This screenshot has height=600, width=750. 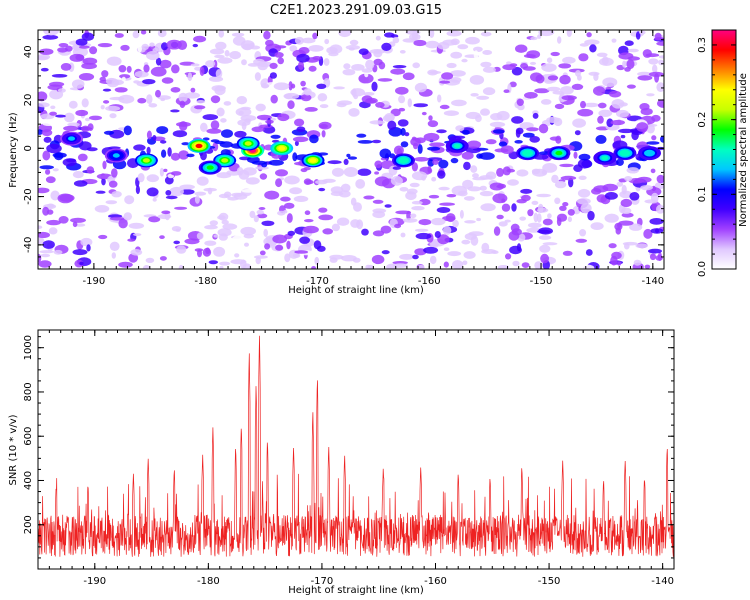 What do you see at coordinates (716, 157) in the screenshot?
I see `colorbar-ticks: 0.0 0.1 0.2 0.3` at bounding box center [716, 157].